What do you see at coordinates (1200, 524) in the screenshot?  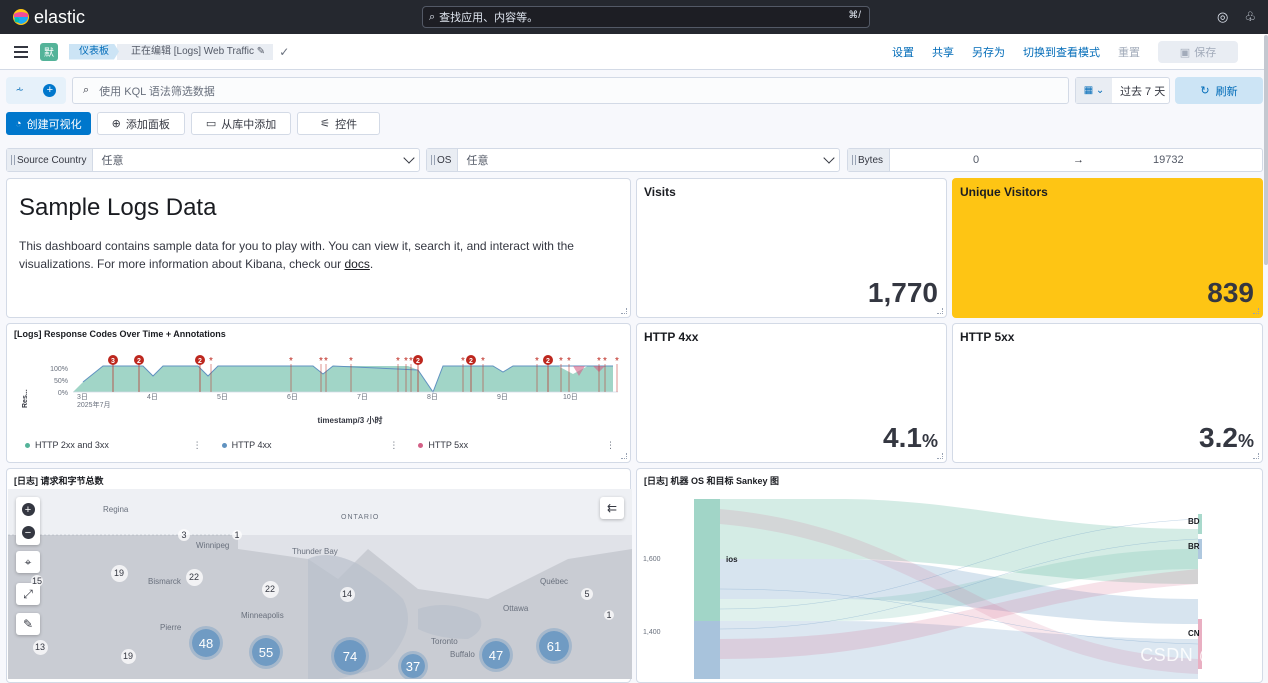 I see `sankey-node-bd` at bounding box center [1200, 524].